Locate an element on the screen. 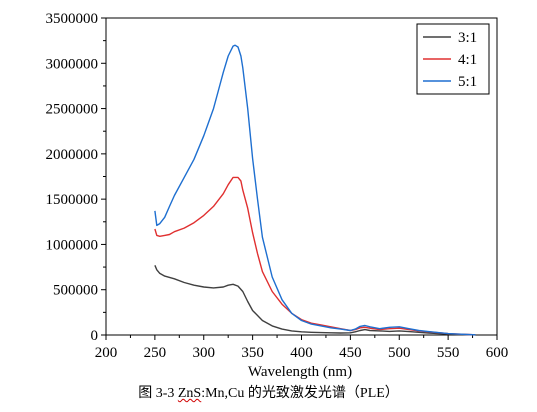 The image size is (537, 412). y-tick-label-0: 0 is located at coordinates (95, 336).